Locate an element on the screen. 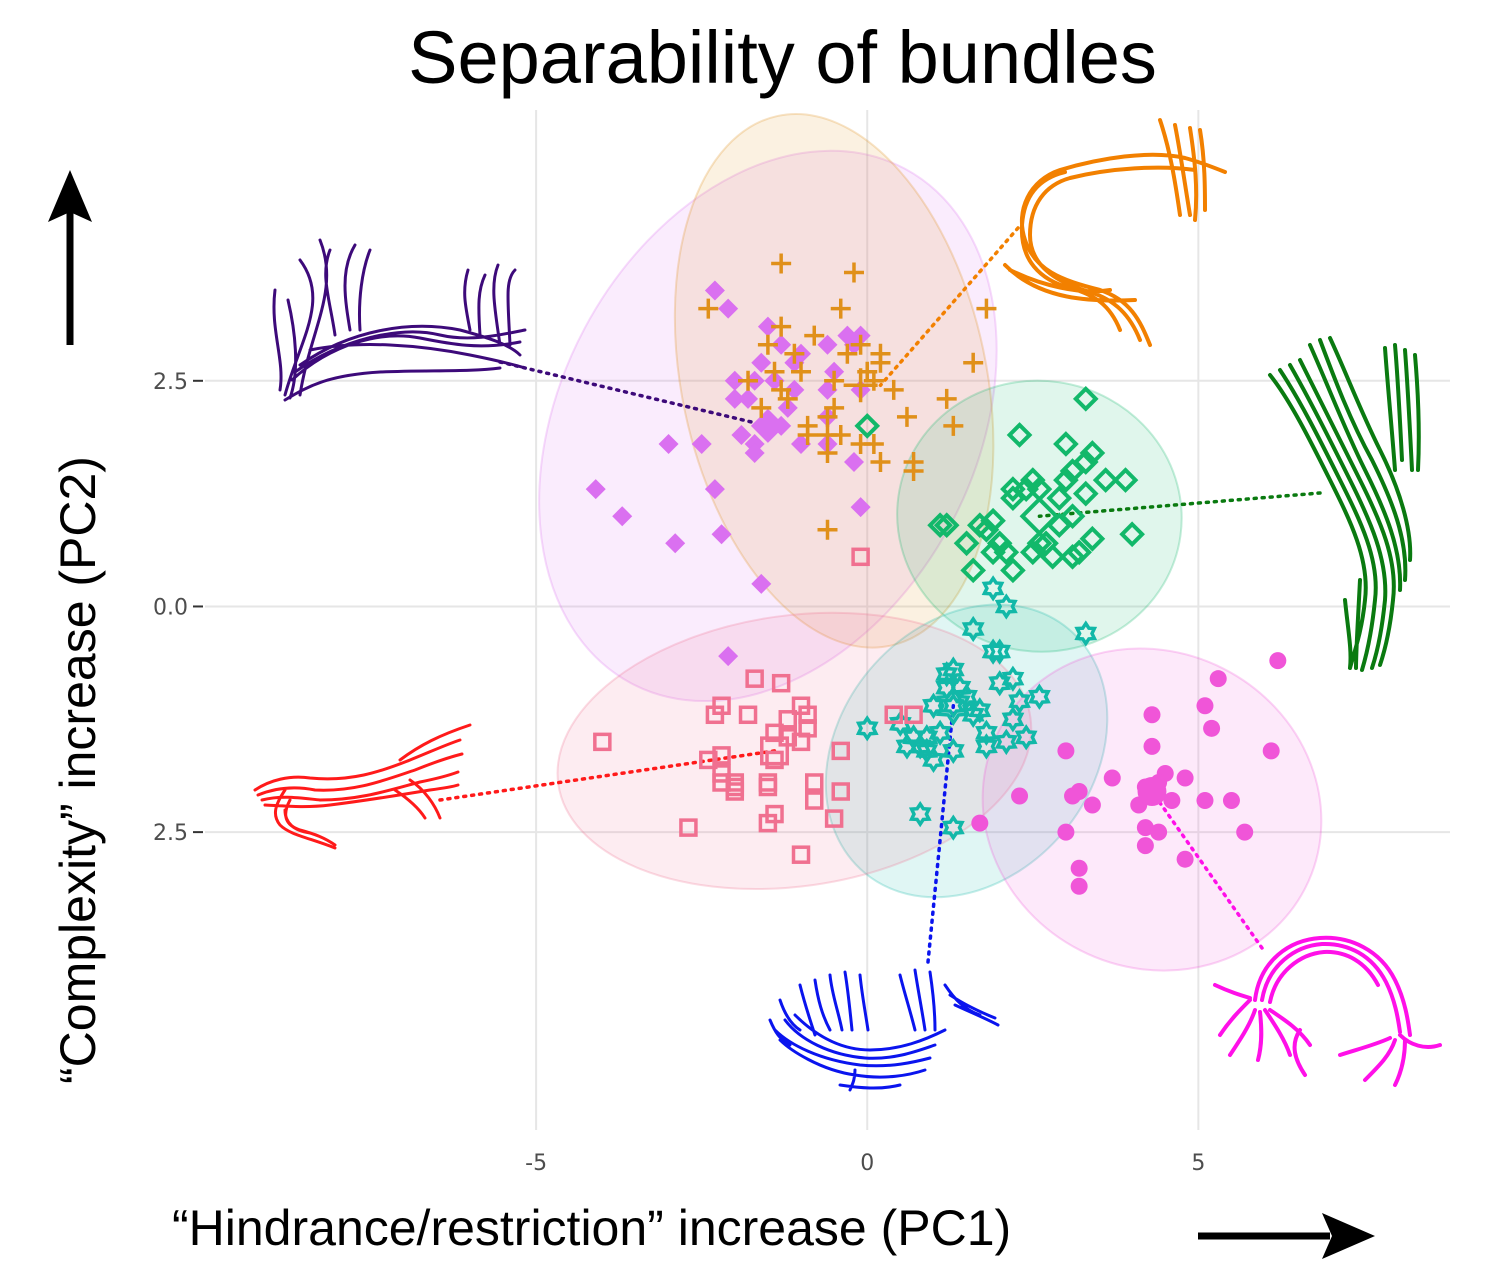  x-tick-label: 0 is located at coordinates (867, 1163).